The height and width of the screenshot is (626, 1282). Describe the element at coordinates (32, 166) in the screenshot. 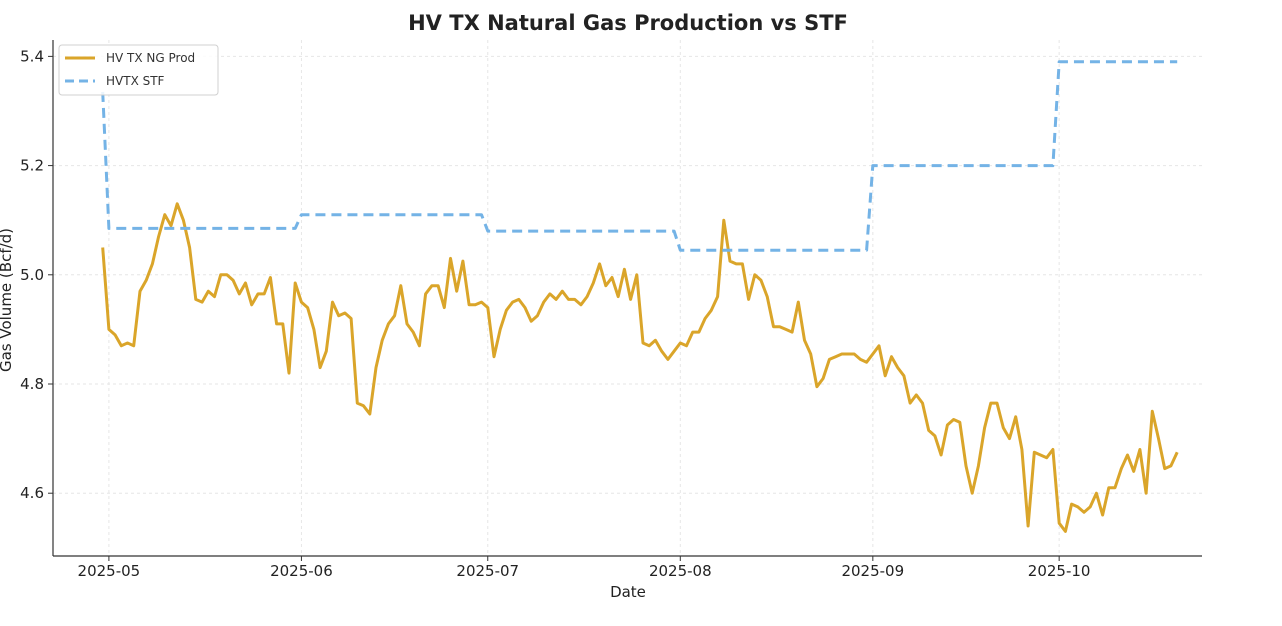

I see `y-tick-label: 5.2` at that location.